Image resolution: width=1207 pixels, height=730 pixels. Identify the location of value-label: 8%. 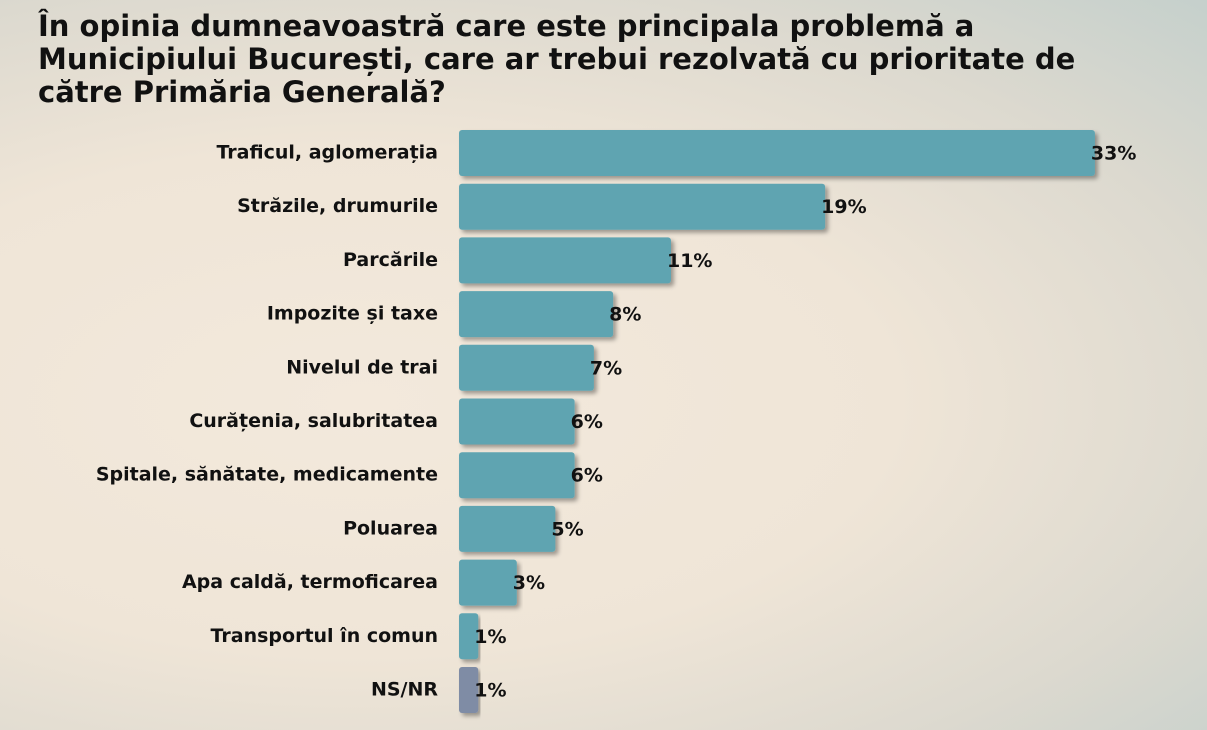
(625, 315).